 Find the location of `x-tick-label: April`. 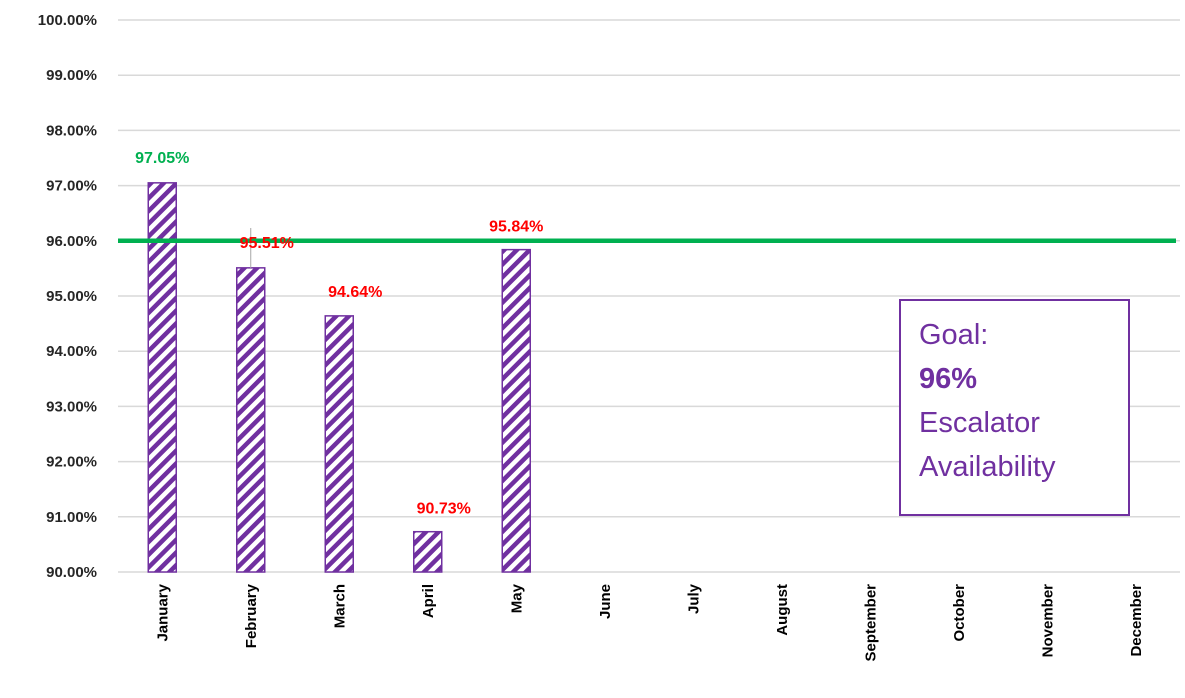

x-tick-label: April is located at coordinates (428, 601).